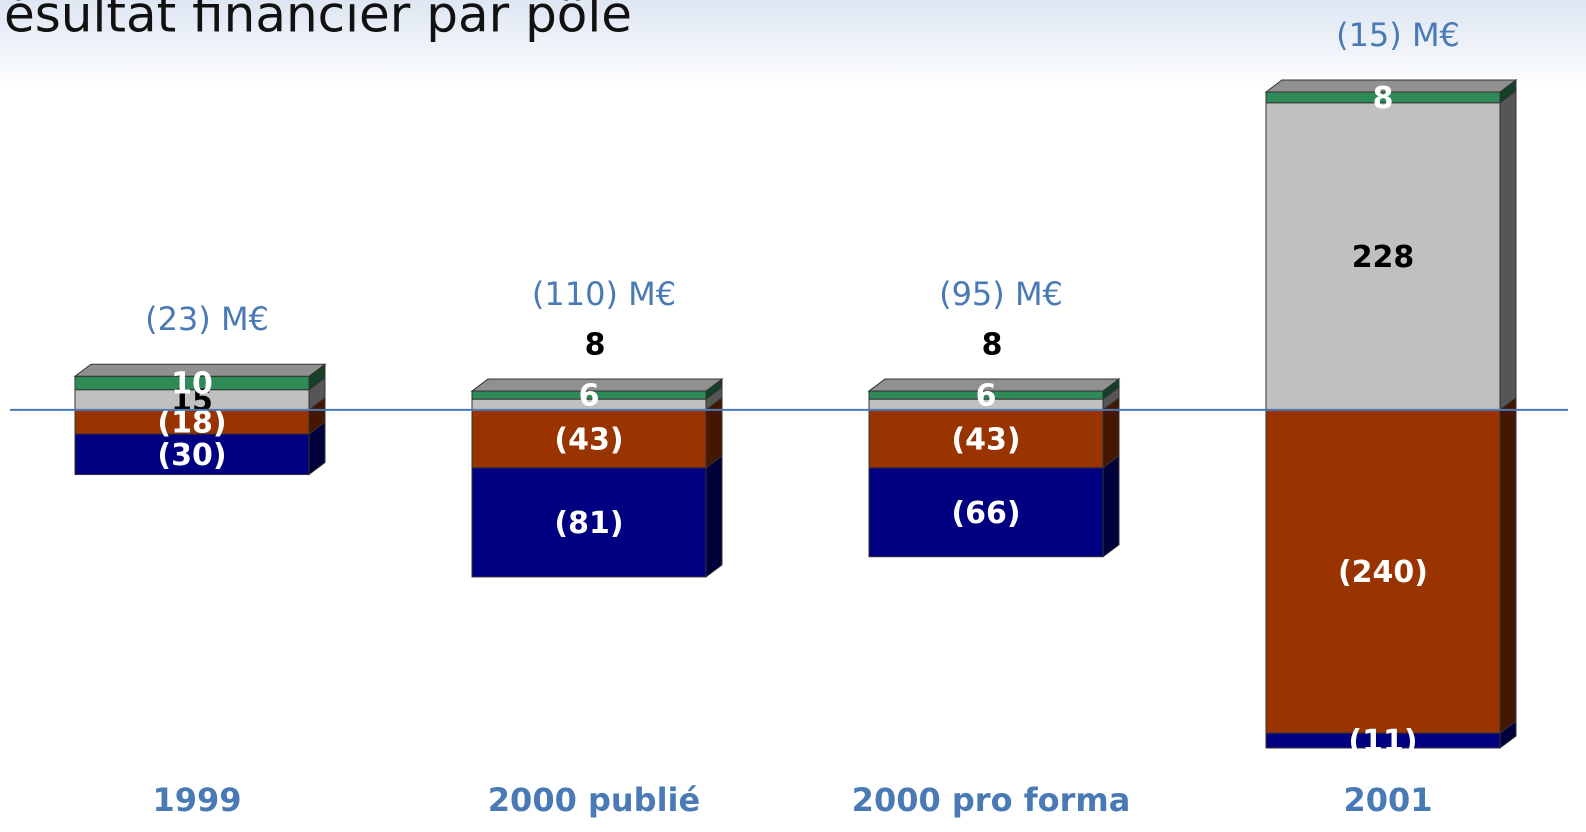 This screenshot has height=832, width=1586. I want to click on x-tick-label: 2000 publié, so click(594, 800).